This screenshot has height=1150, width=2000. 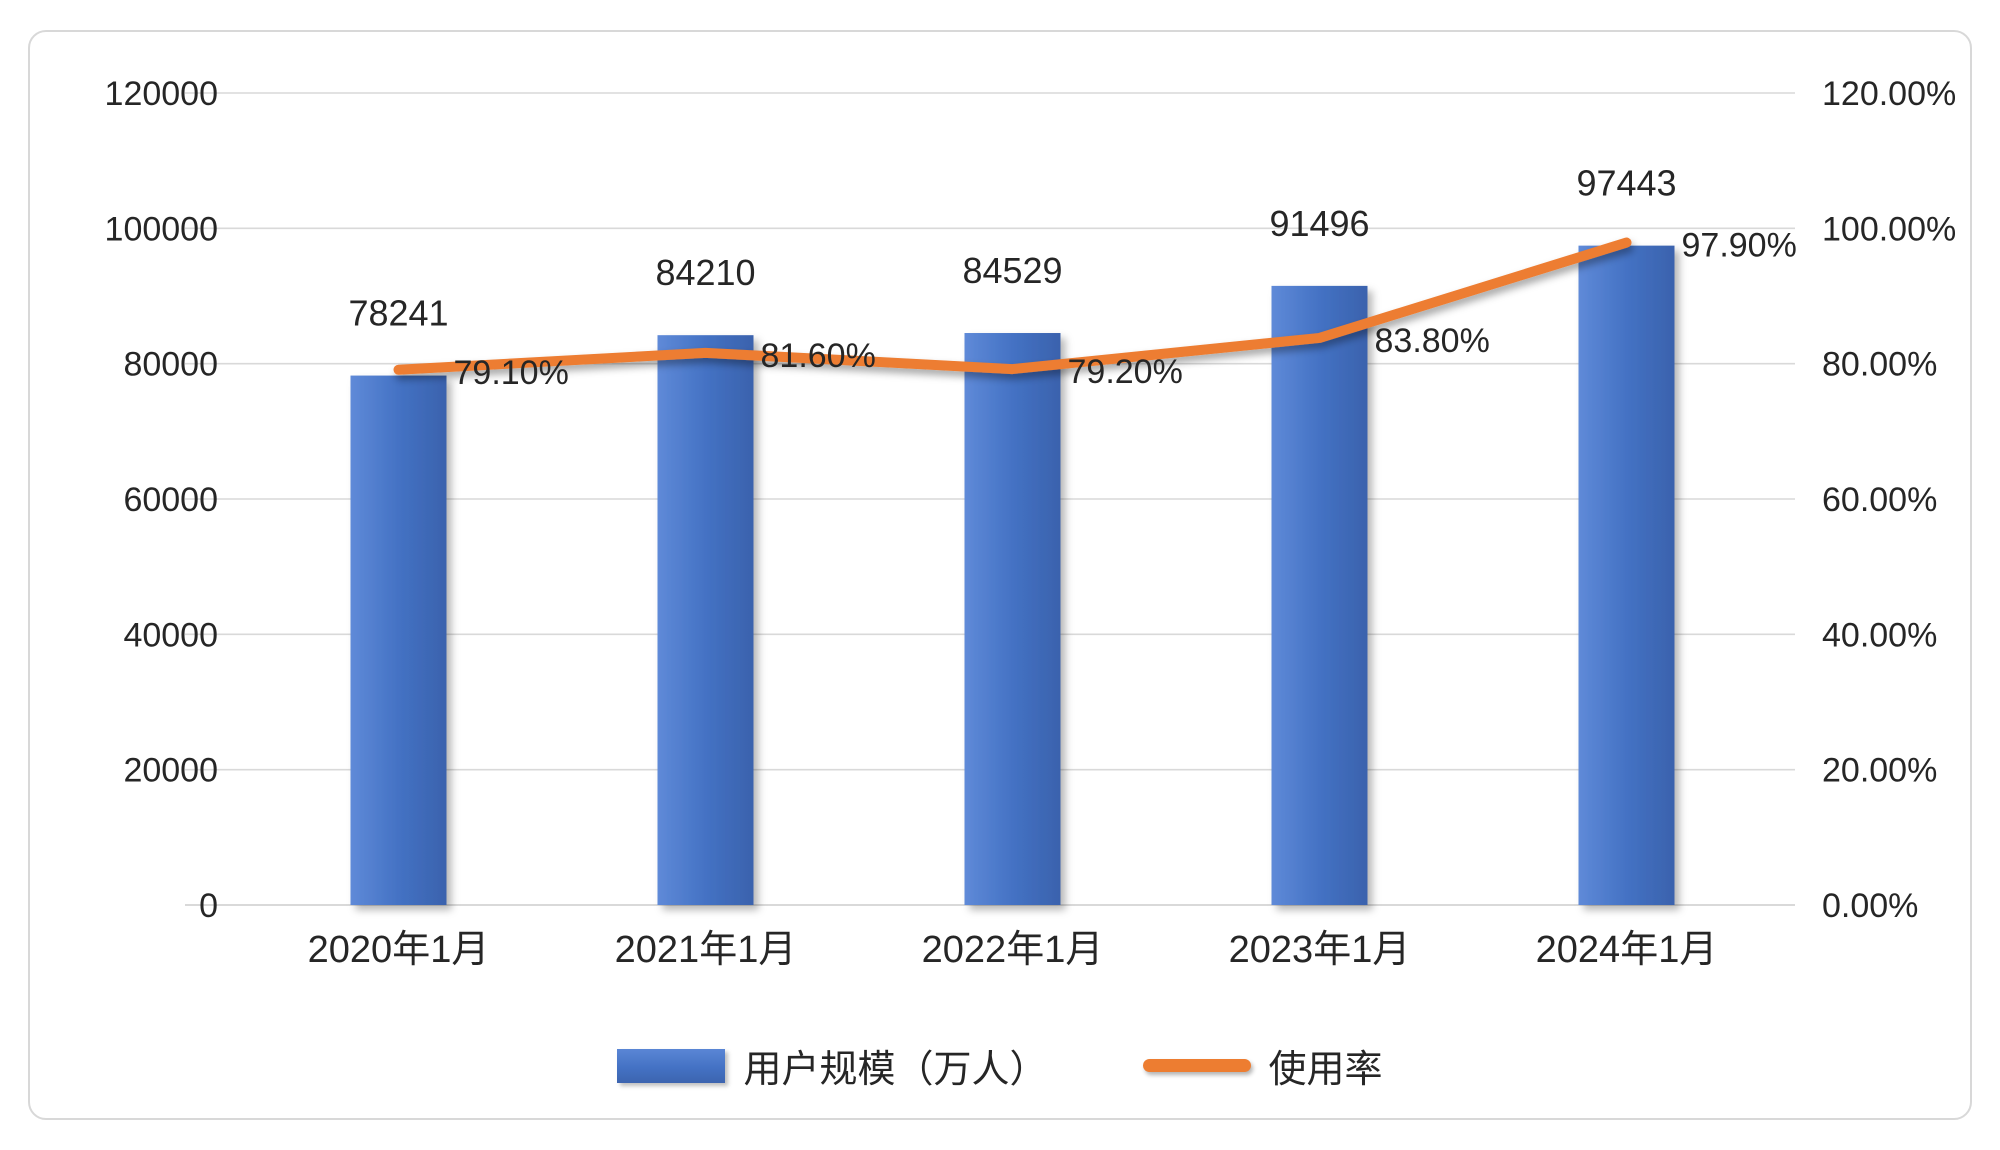 I want to click on left-axis-tick: 120000, so click(x=161, y=94).